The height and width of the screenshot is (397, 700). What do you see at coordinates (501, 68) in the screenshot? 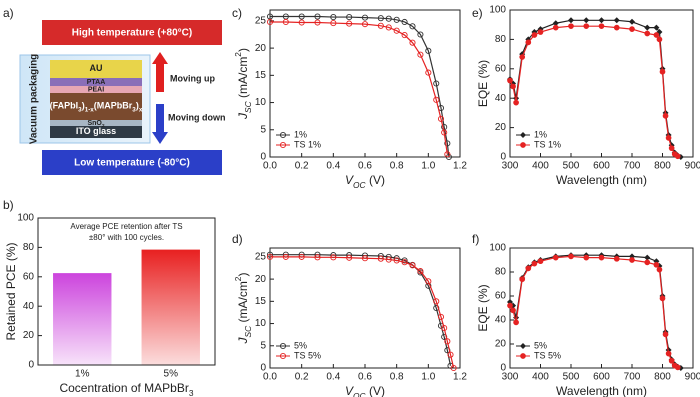
I see `y-tick-label: 60` at bounding box center [501, 68].